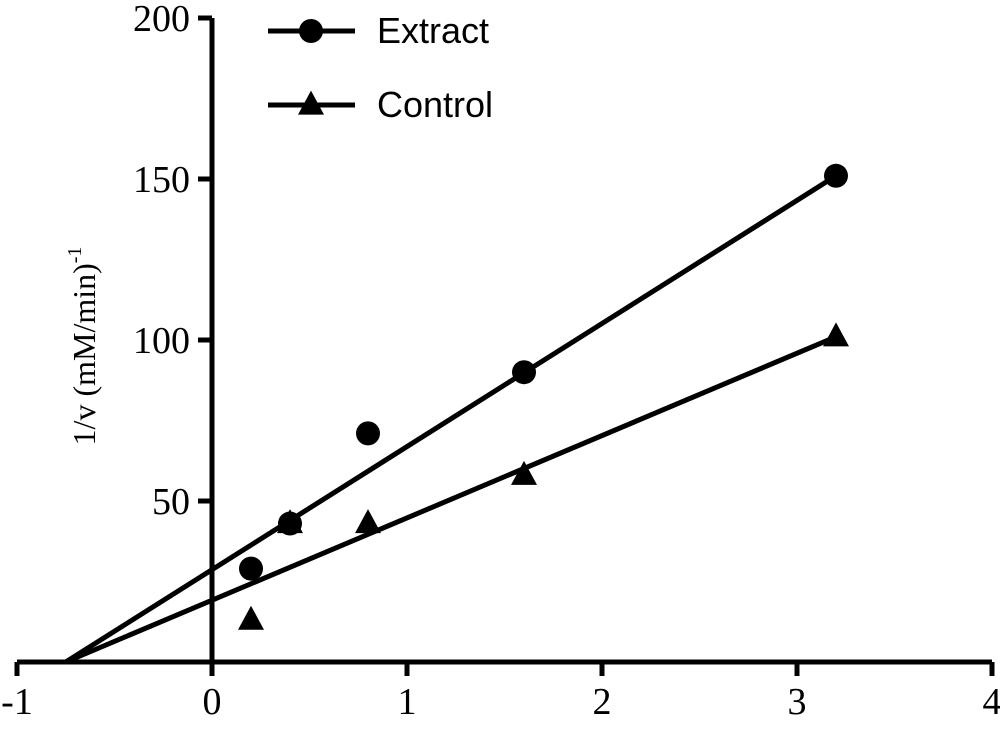 The width and height of the screenshot is (1000, 730). I want to click on x-tick-label: 2, so click(602, 702).